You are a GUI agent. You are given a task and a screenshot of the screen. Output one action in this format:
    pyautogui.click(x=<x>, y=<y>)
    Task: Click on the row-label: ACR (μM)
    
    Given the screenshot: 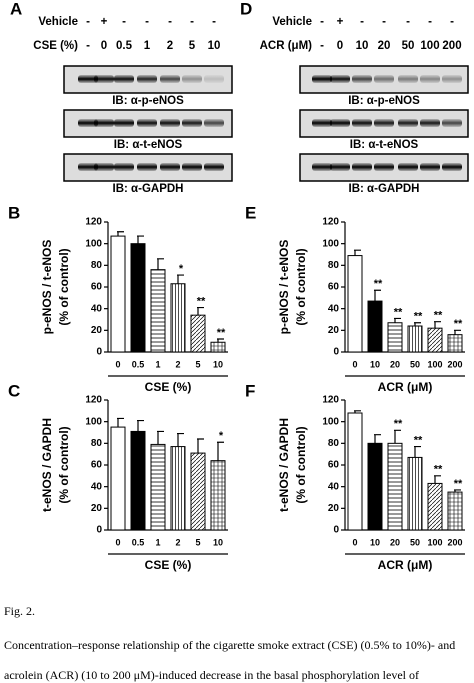 What is the action you would take?
    pyautogui.click(x=286, y=46)
    